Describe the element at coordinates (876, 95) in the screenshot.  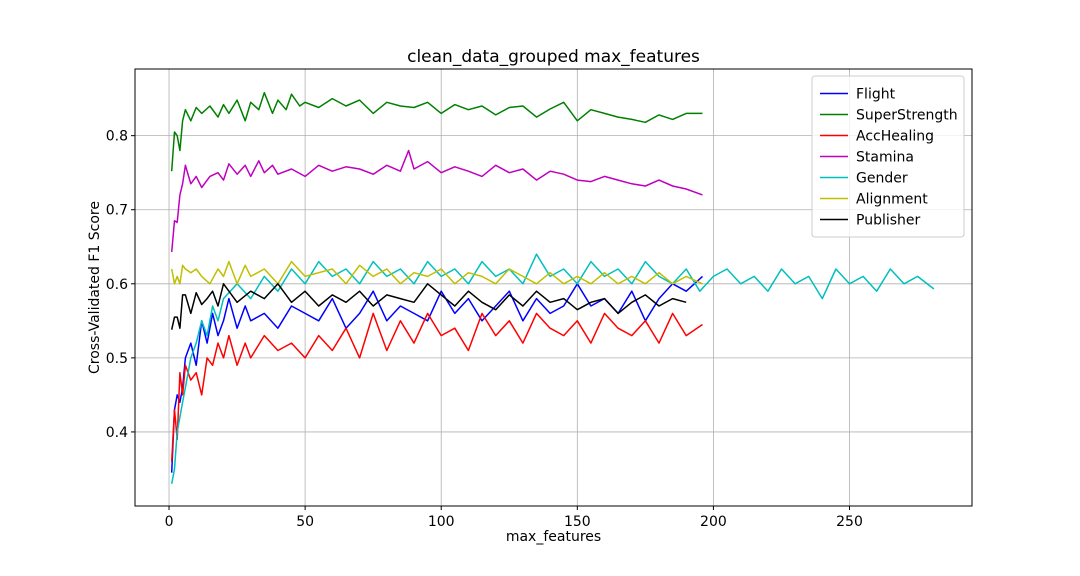
I see `legend-label: Flight` at that location.